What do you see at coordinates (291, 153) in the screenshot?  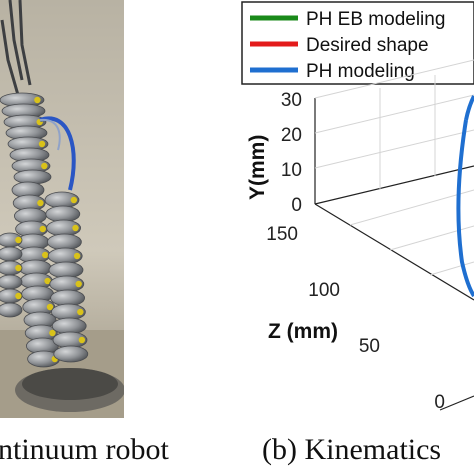 I see `y-ticks: 30 20 10 0` at bounding box center [291, 153].